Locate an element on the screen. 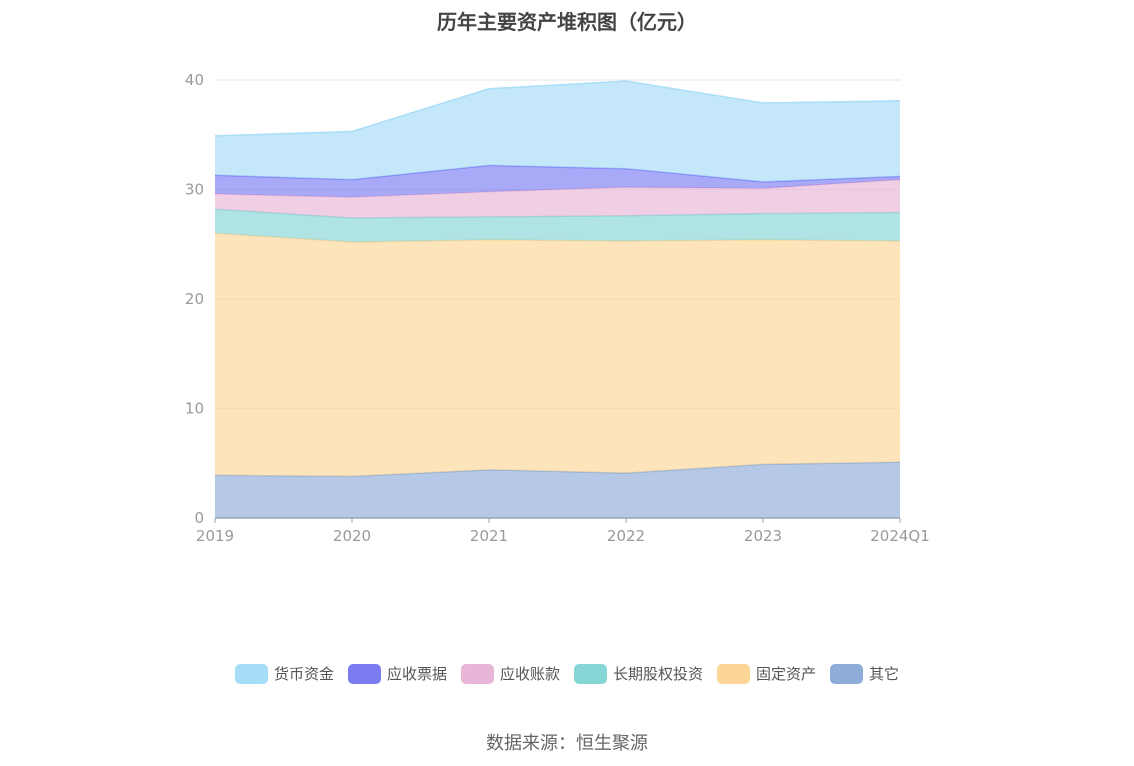 The image size is (1134, 766). legend-label: 其它 is located at coordinates (884, 674).